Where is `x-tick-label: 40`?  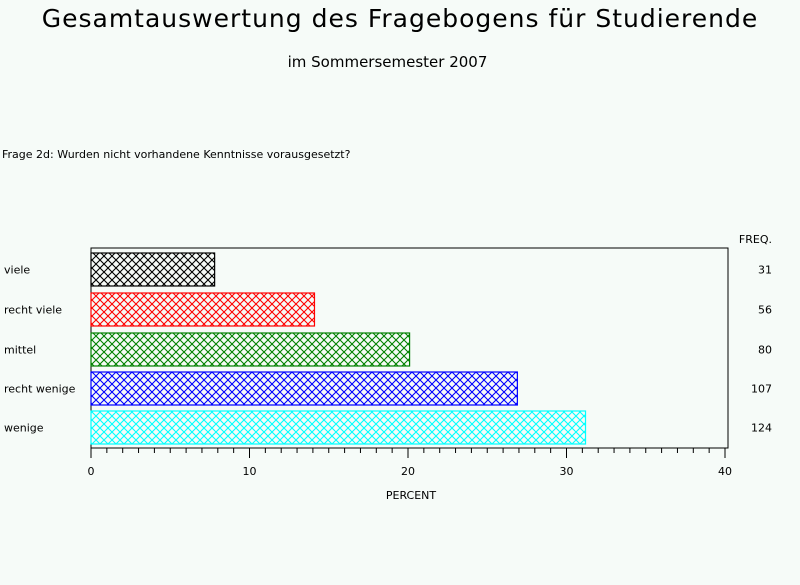
x-tick-label: 40 is located at coordinates (725, 471).